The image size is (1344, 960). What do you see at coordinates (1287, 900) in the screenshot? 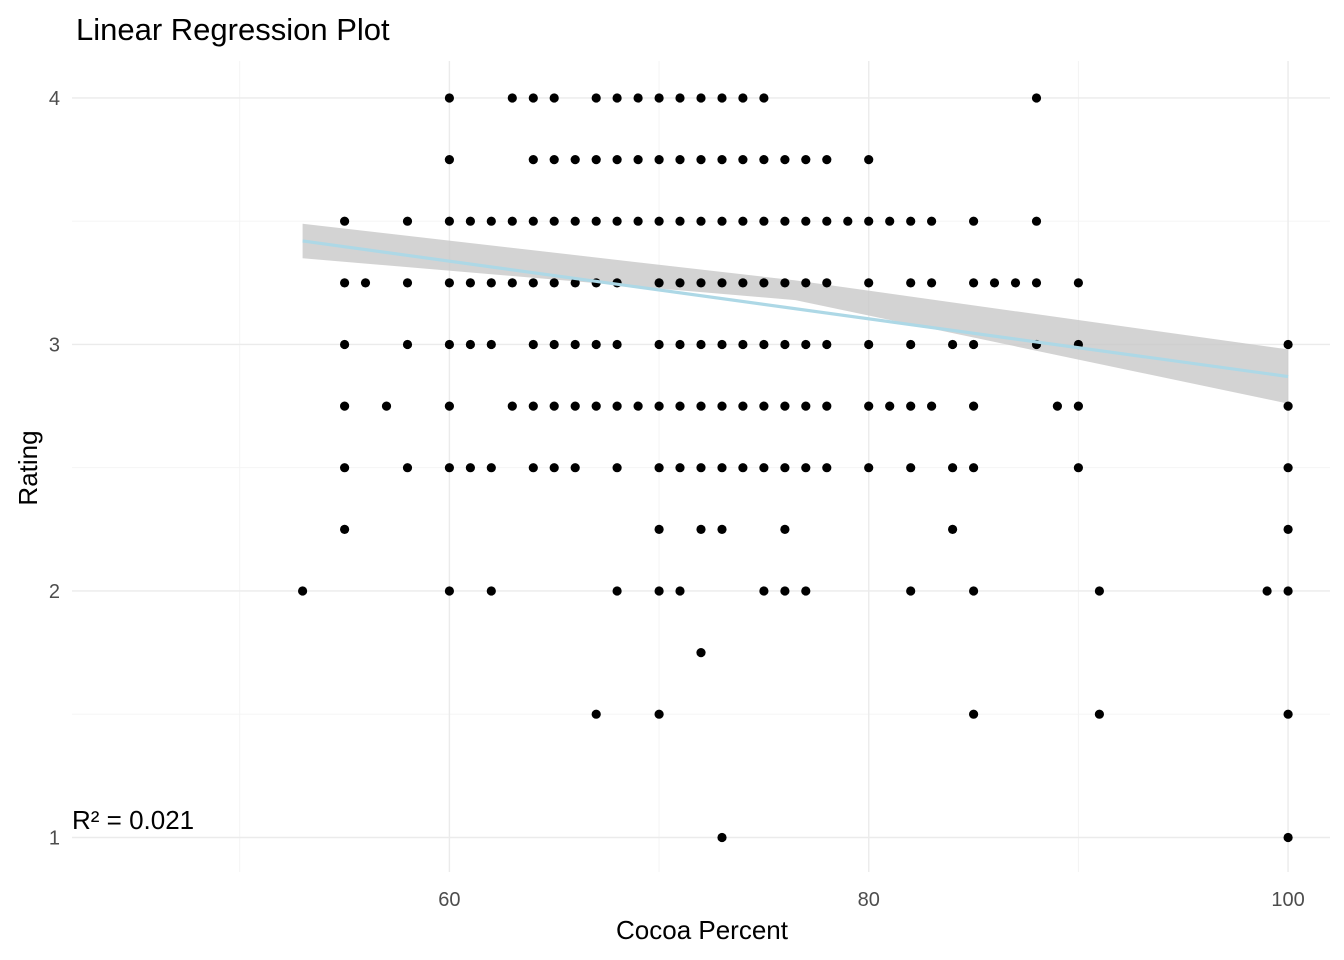
I see `x-tick-label: 100` at bounding box center [1287, 900].